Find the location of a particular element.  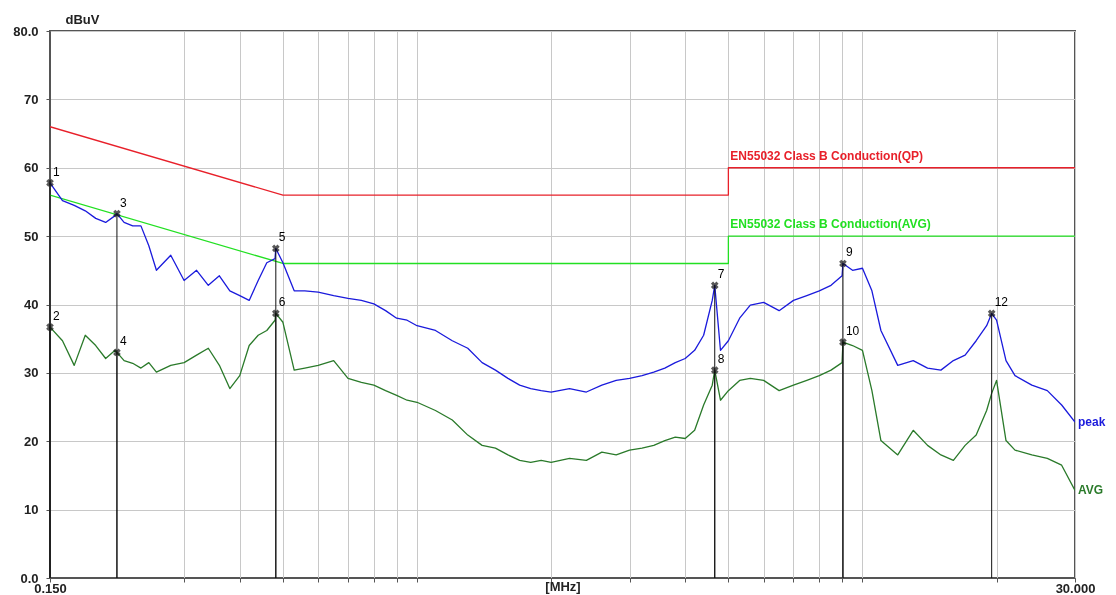

y-tick-label: 10 is located at coordinates (31, 510).